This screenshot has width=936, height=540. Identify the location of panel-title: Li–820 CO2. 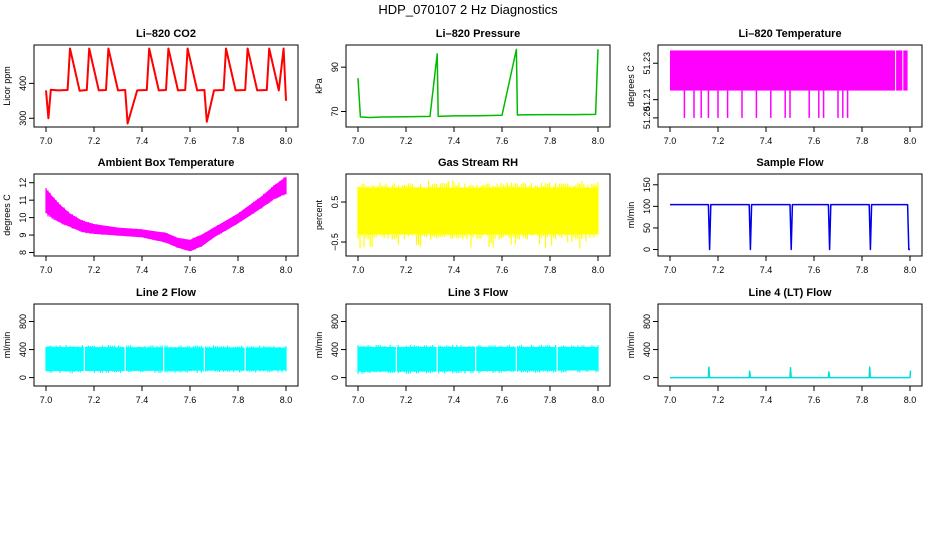
(166, 34).